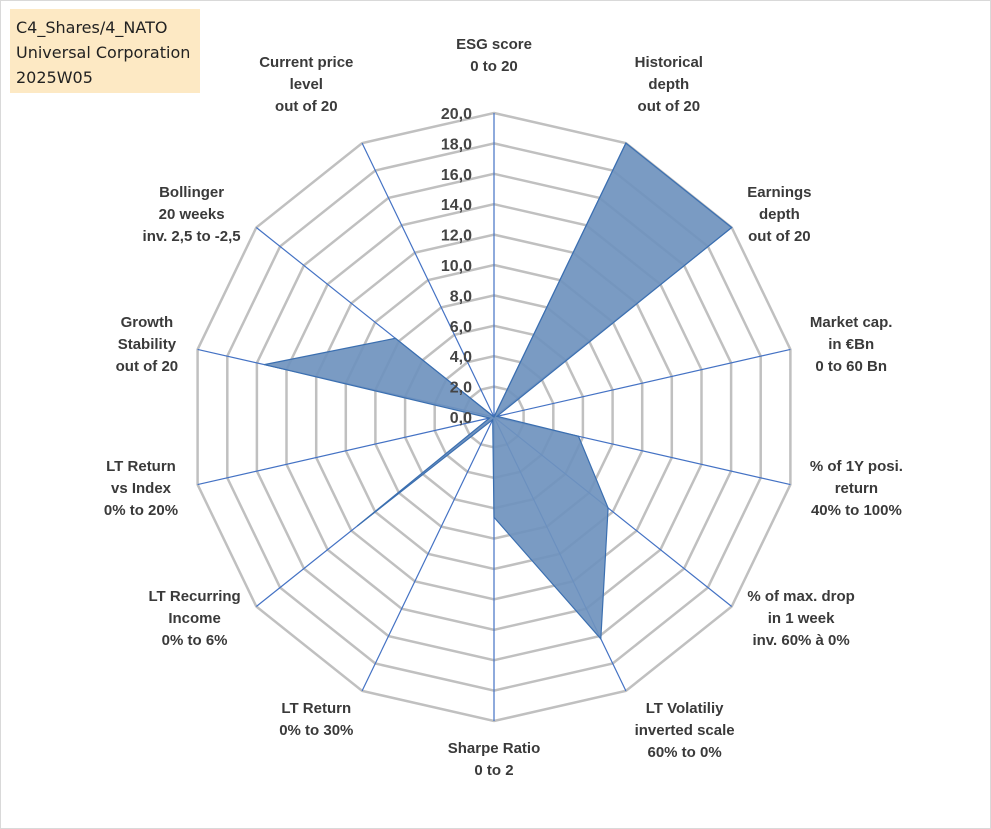  I want to click on axis-label-4: % of 1Y posi. return 40% to 100%, so click(856, 488).